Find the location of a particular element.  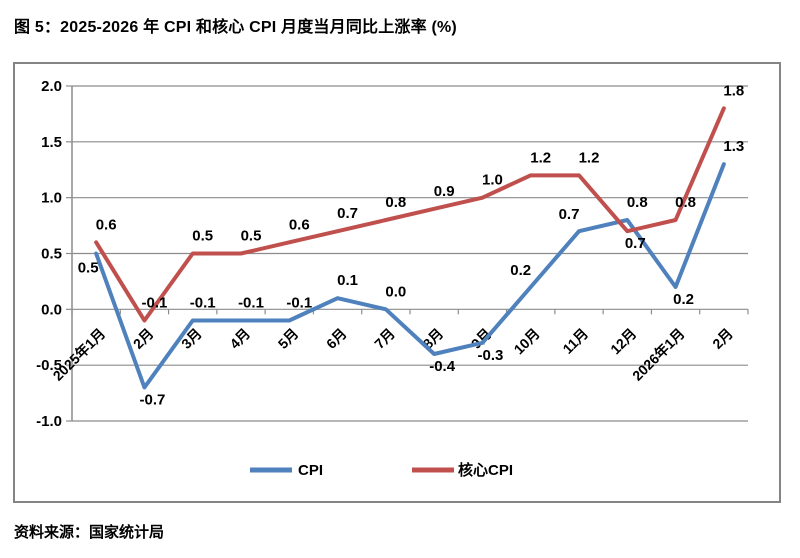

x-axis-label: 12月 is located at coordinates (623, 341).